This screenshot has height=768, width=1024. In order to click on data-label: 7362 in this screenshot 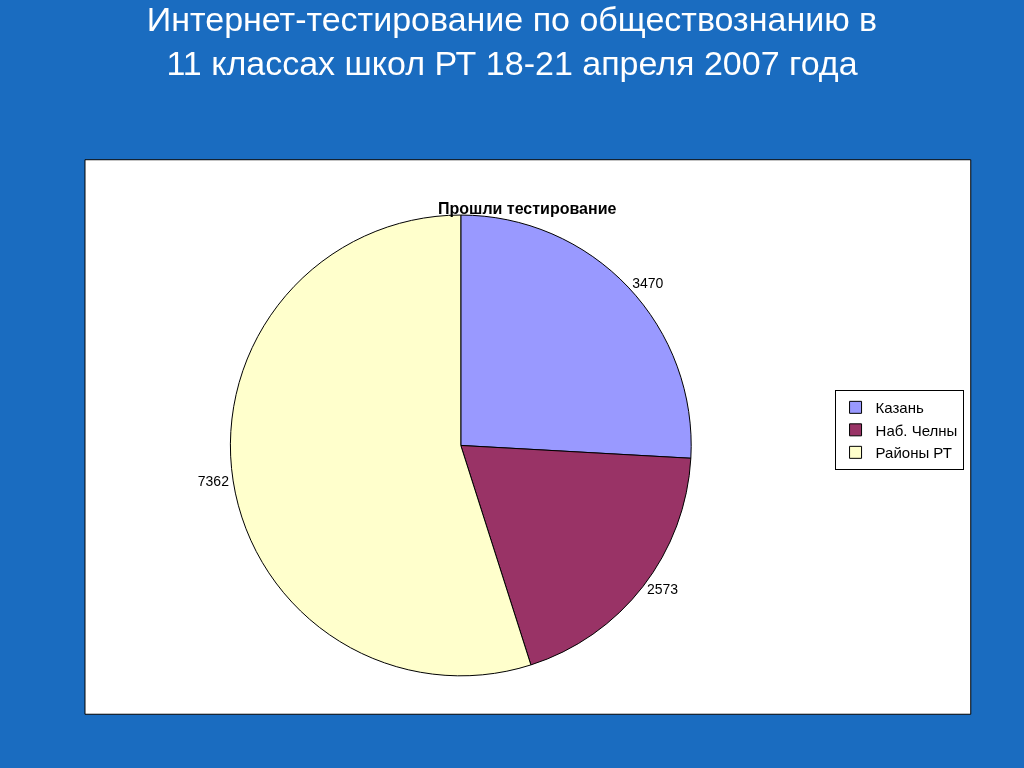, I will do `click(213, 481)`.